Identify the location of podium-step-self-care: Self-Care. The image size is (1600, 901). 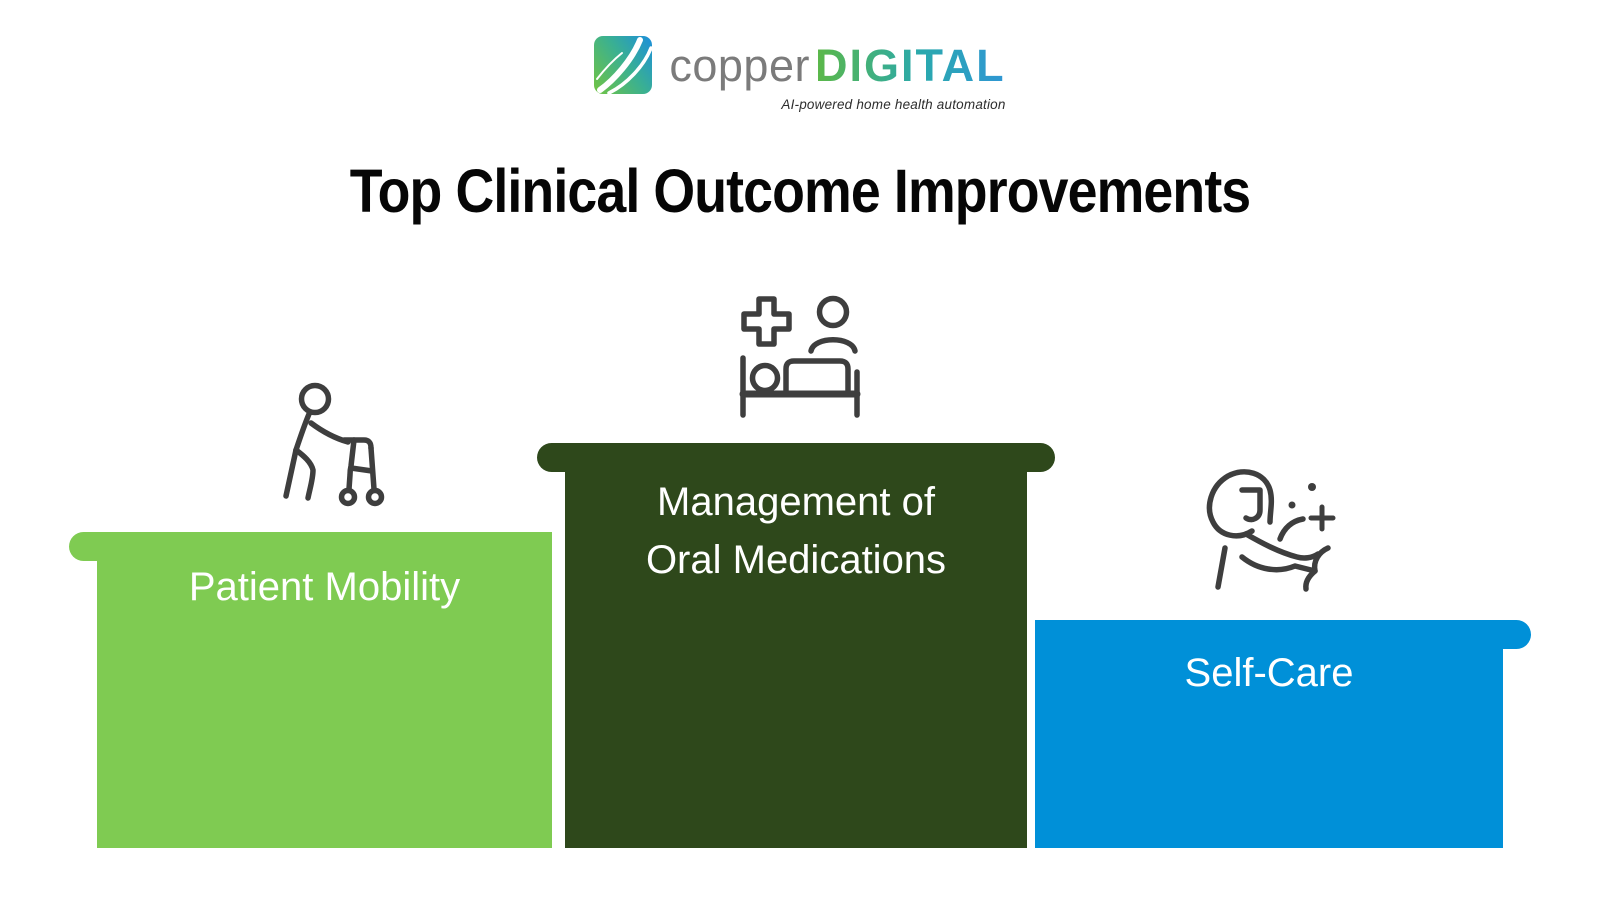
(1283, 734).